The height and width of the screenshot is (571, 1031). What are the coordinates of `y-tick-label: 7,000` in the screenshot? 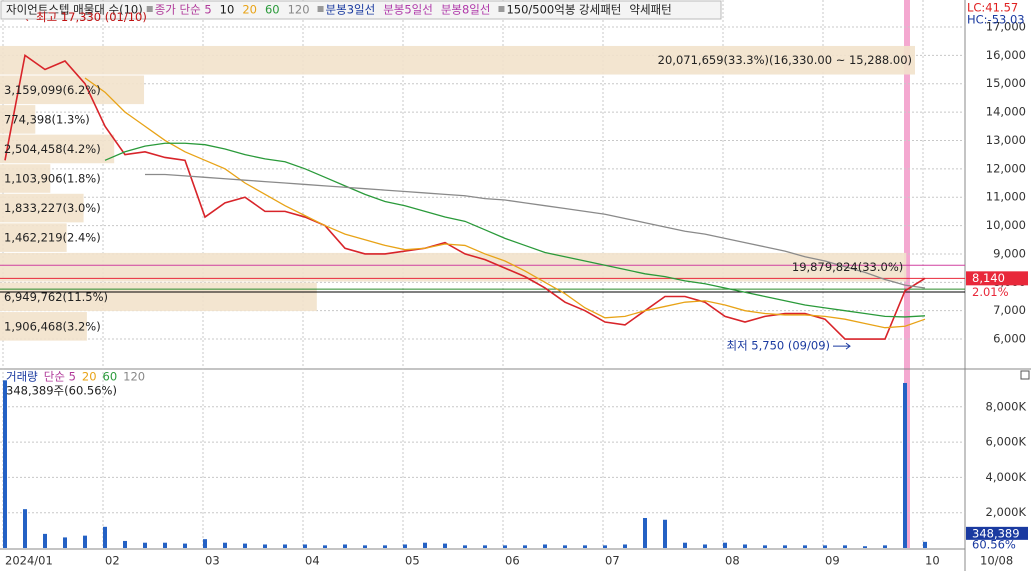 It's located at (1009, 310).